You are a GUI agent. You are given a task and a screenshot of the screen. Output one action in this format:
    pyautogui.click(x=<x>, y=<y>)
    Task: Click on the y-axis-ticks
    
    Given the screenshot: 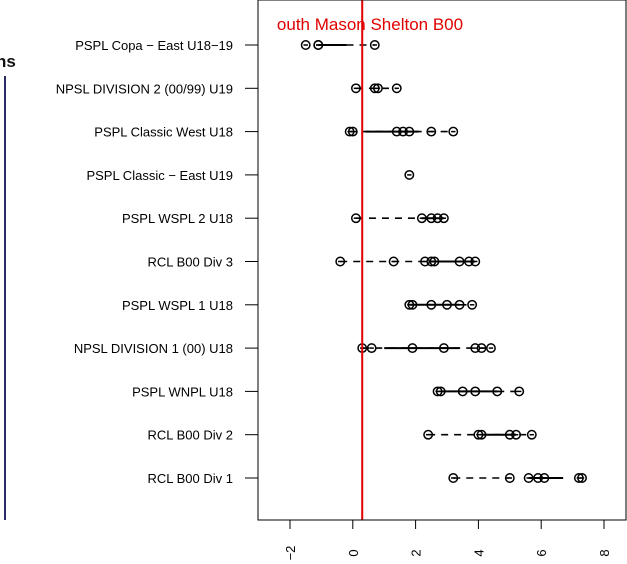 What is the action you would take?
    pyautogui.click(x=251, y=261)
    